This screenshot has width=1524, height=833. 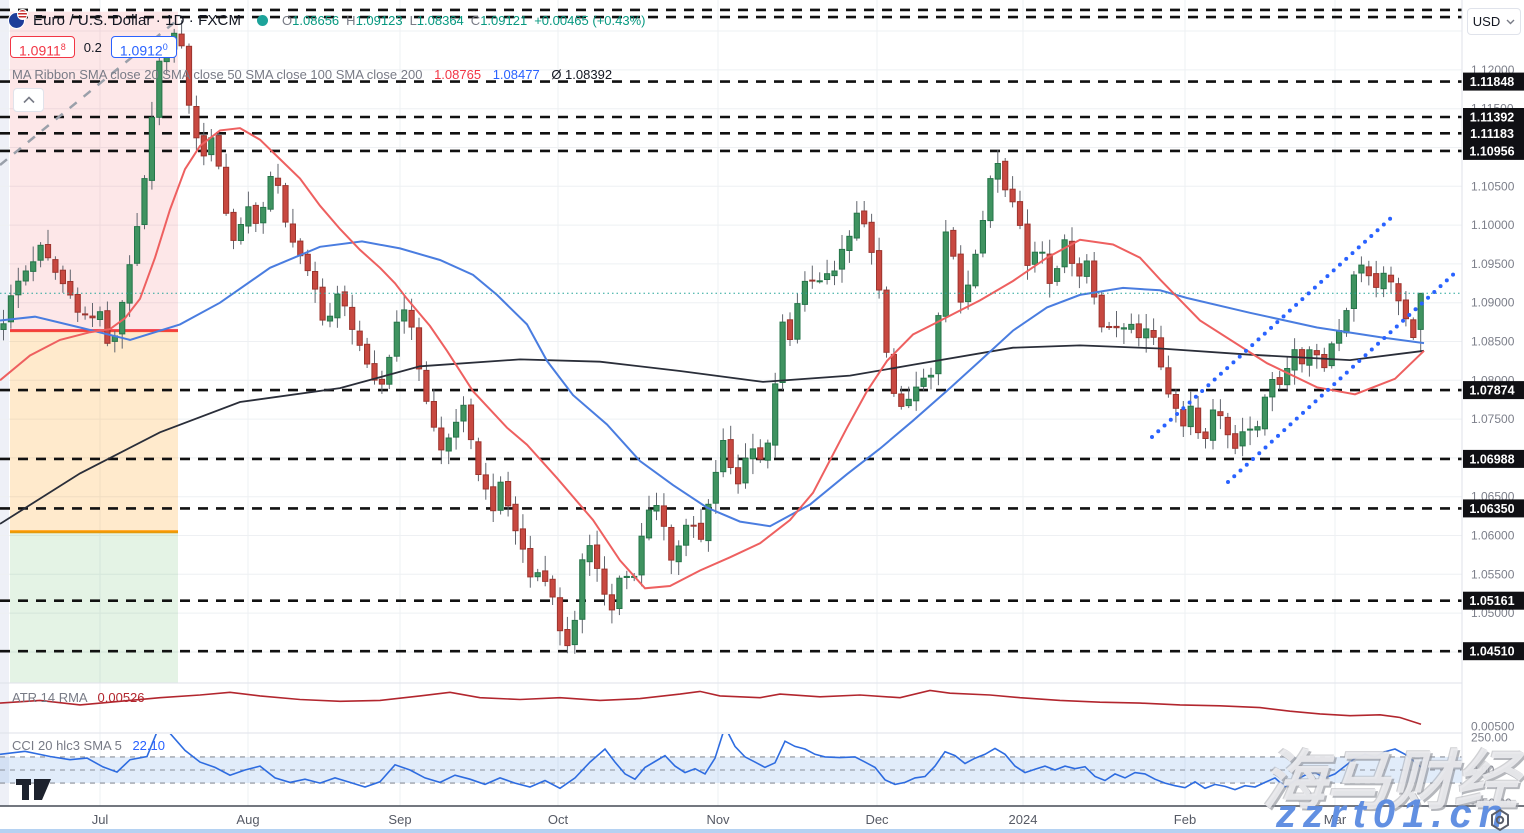 What do you see at coordinates (1489, 737) in the screenshot?
I see `svg-text: 250.00` at bounding box center [1489, 737].